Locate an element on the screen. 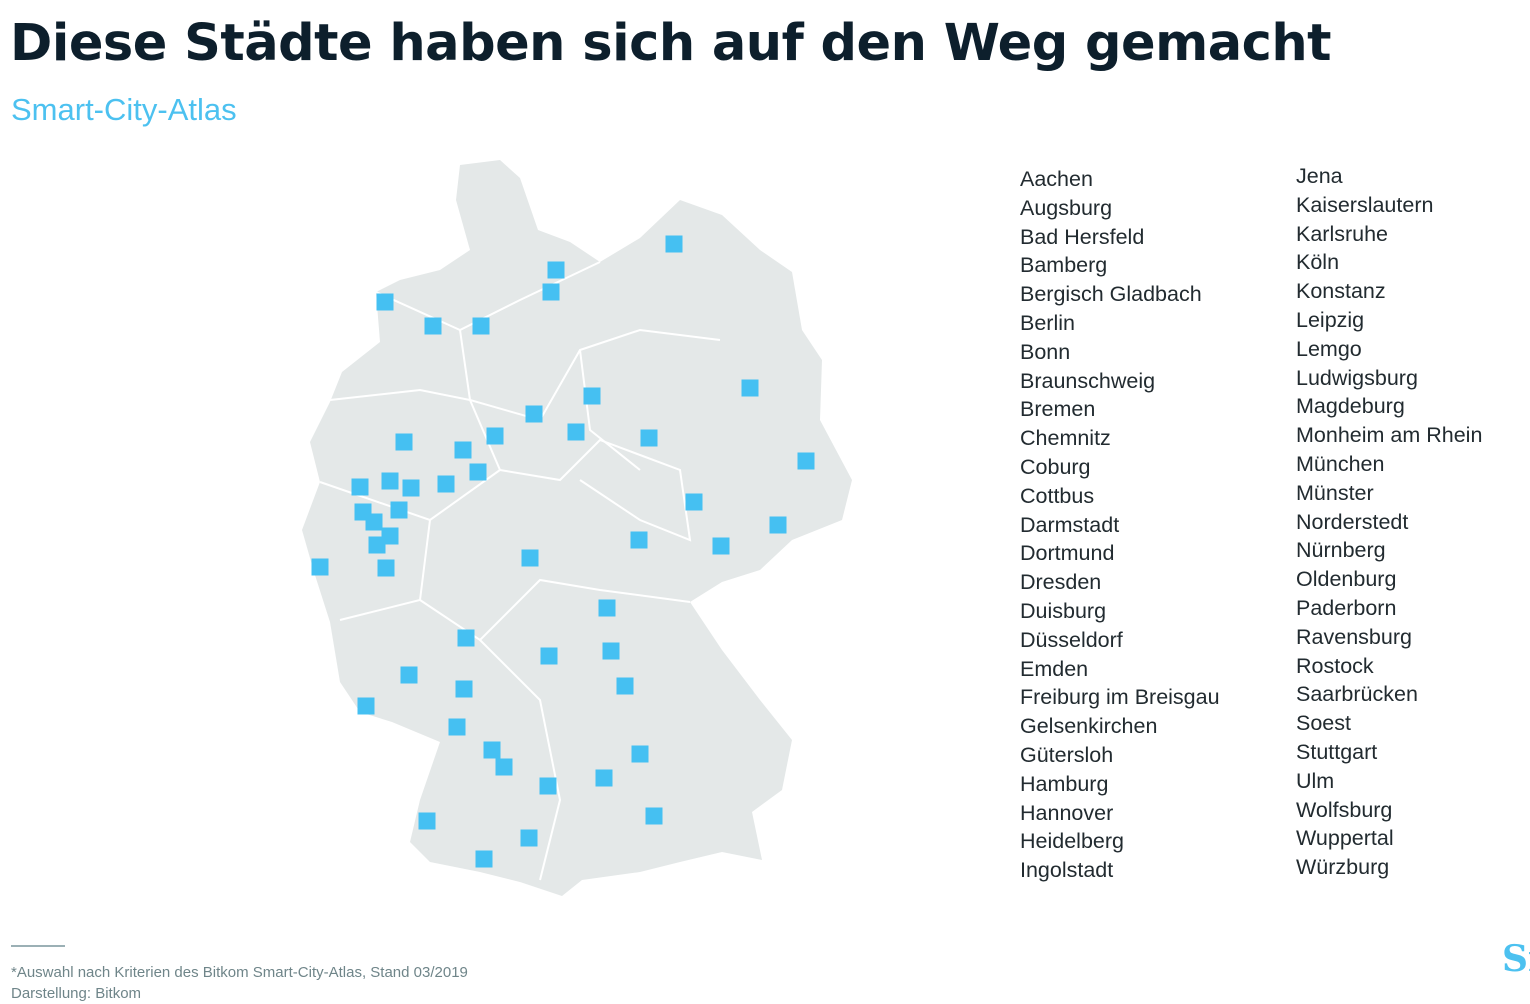 This screenshot has width=1530, height=1004. city-list-item: Wolfsburg is located at coordinates (1344, 809).